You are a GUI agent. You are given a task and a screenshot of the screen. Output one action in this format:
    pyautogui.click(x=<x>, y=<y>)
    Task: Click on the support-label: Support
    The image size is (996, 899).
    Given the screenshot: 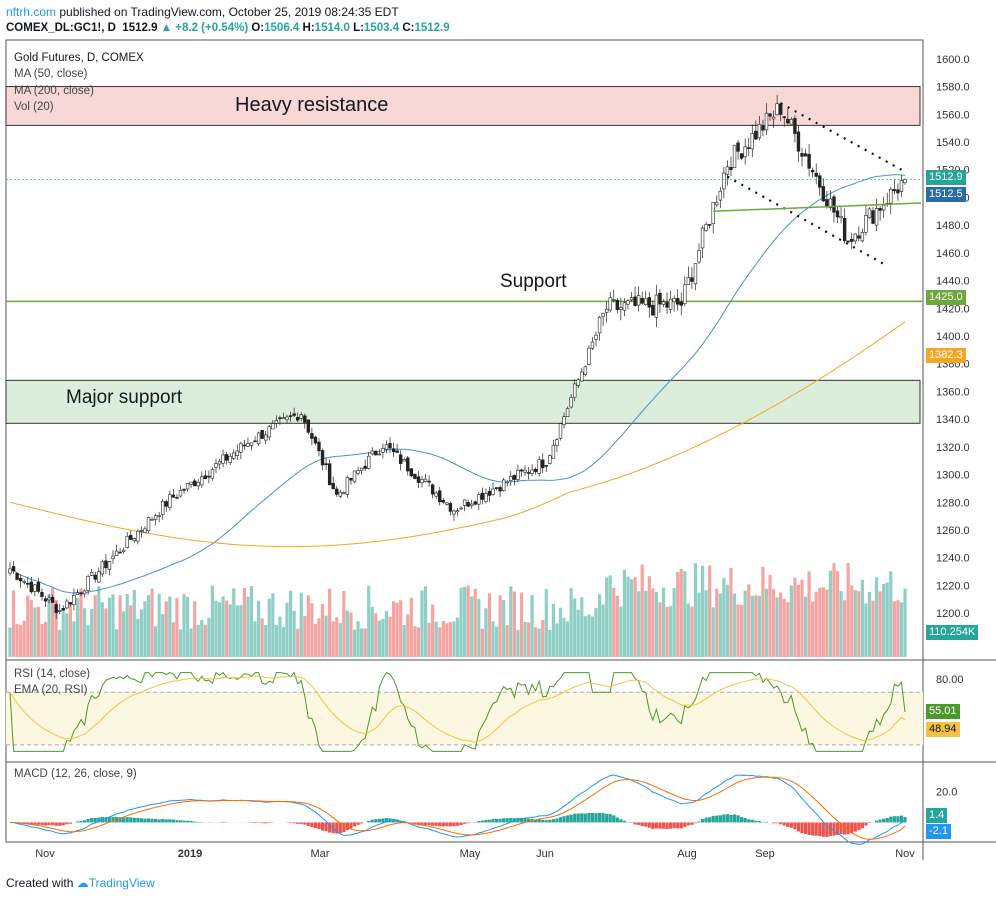 What is the action you would take?
    pyautogui.click(x=533, y=281)
    